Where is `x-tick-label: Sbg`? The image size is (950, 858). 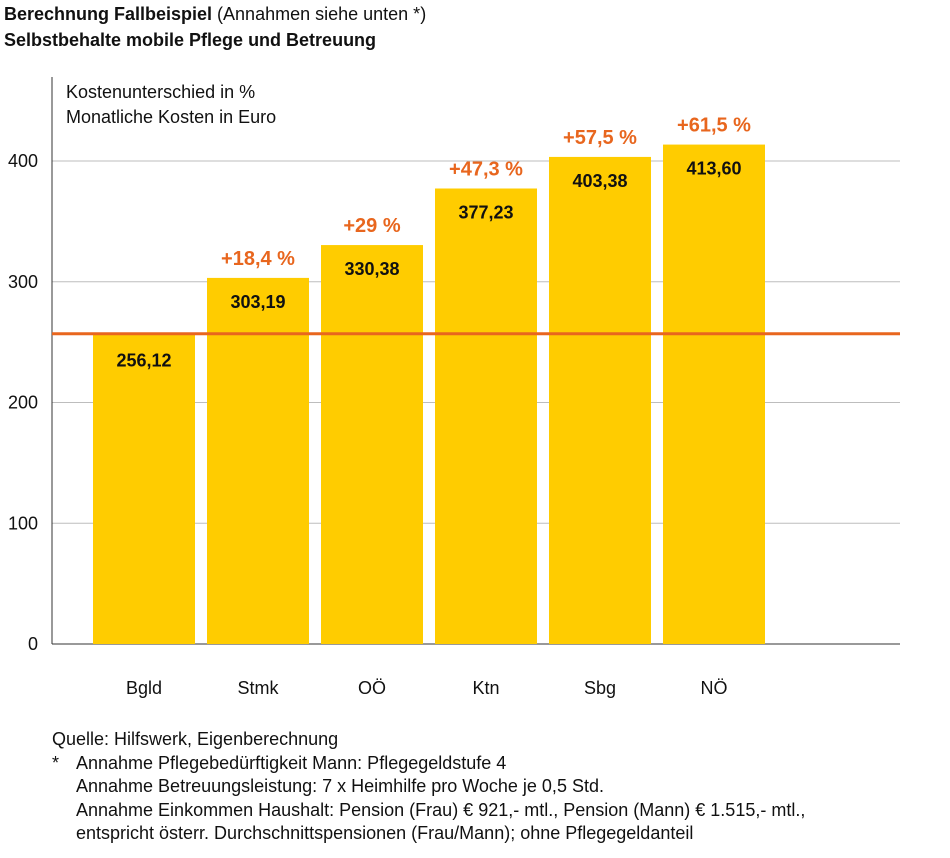
x-tick-label: Sbg is located at coordinates (600, 688).